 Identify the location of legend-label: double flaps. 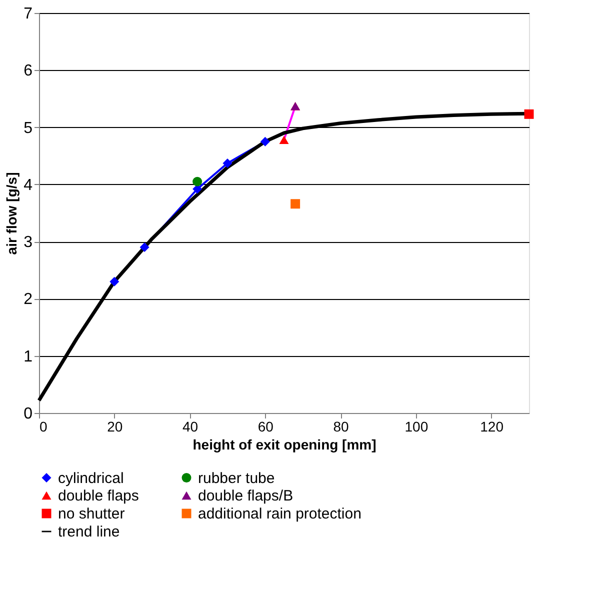
(98, 496).